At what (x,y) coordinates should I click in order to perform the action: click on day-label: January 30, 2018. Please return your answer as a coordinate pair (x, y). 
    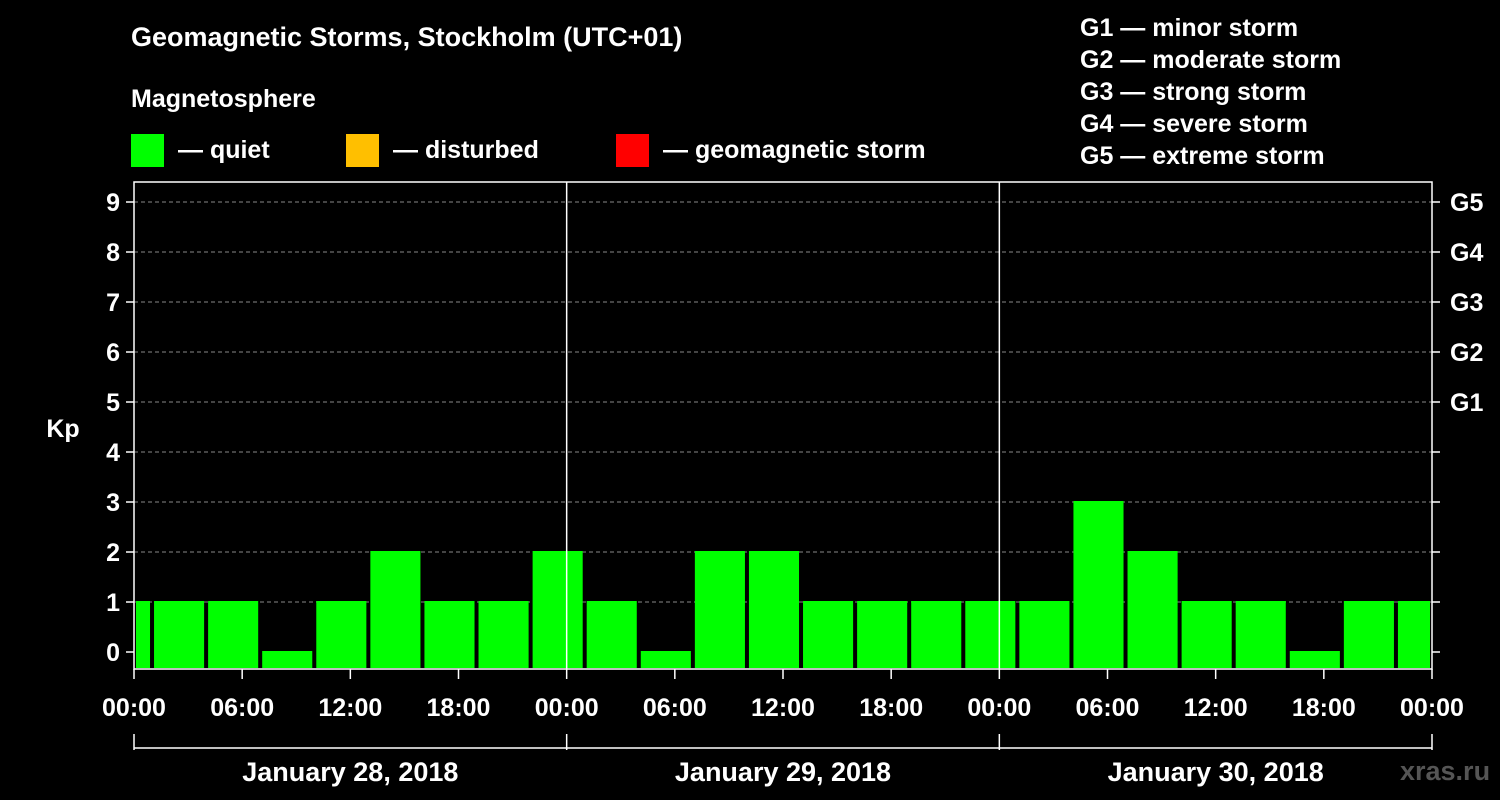
    Looking at the image, I should click on (1216, 772).